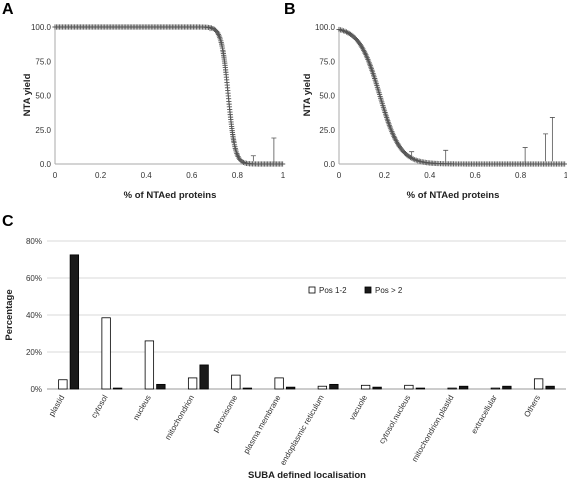 The height and width of the screenshot is (484, 567). What do you see at coordinates (8, 221) in the screenshot?
I see `panel-c-letter: C` at bounding box center [8, 221].